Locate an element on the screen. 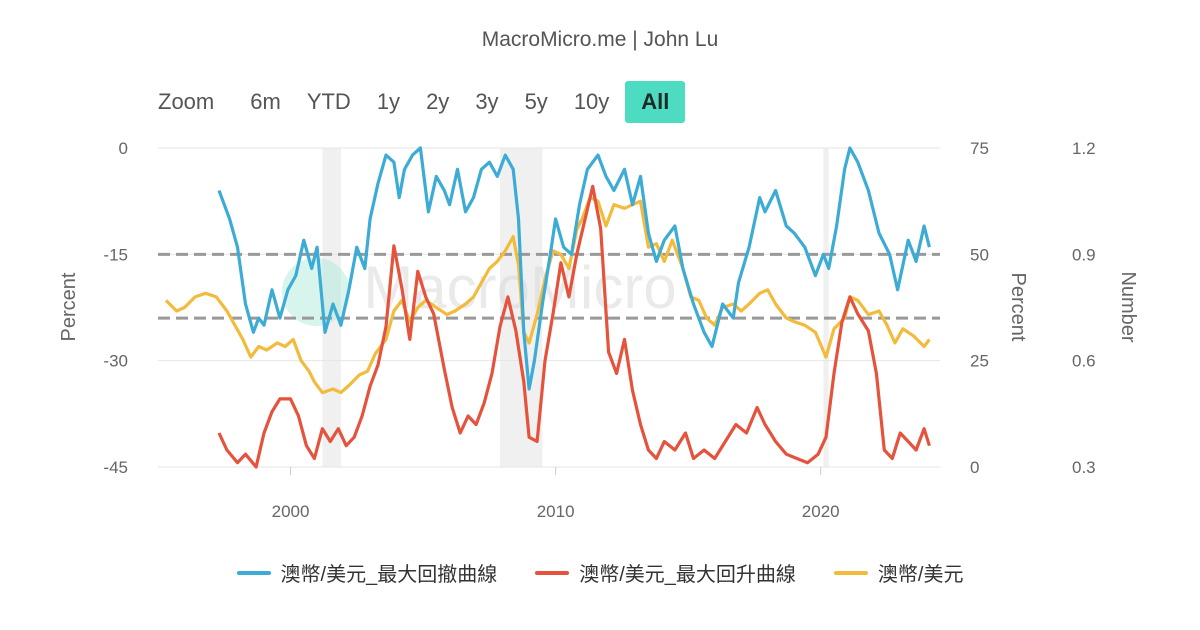 The height and width of the screenshot is (630, 1200). legend-label-drawdown: 澳幣/美元_最大回撤曲線 is located at coordinates (389, 575).